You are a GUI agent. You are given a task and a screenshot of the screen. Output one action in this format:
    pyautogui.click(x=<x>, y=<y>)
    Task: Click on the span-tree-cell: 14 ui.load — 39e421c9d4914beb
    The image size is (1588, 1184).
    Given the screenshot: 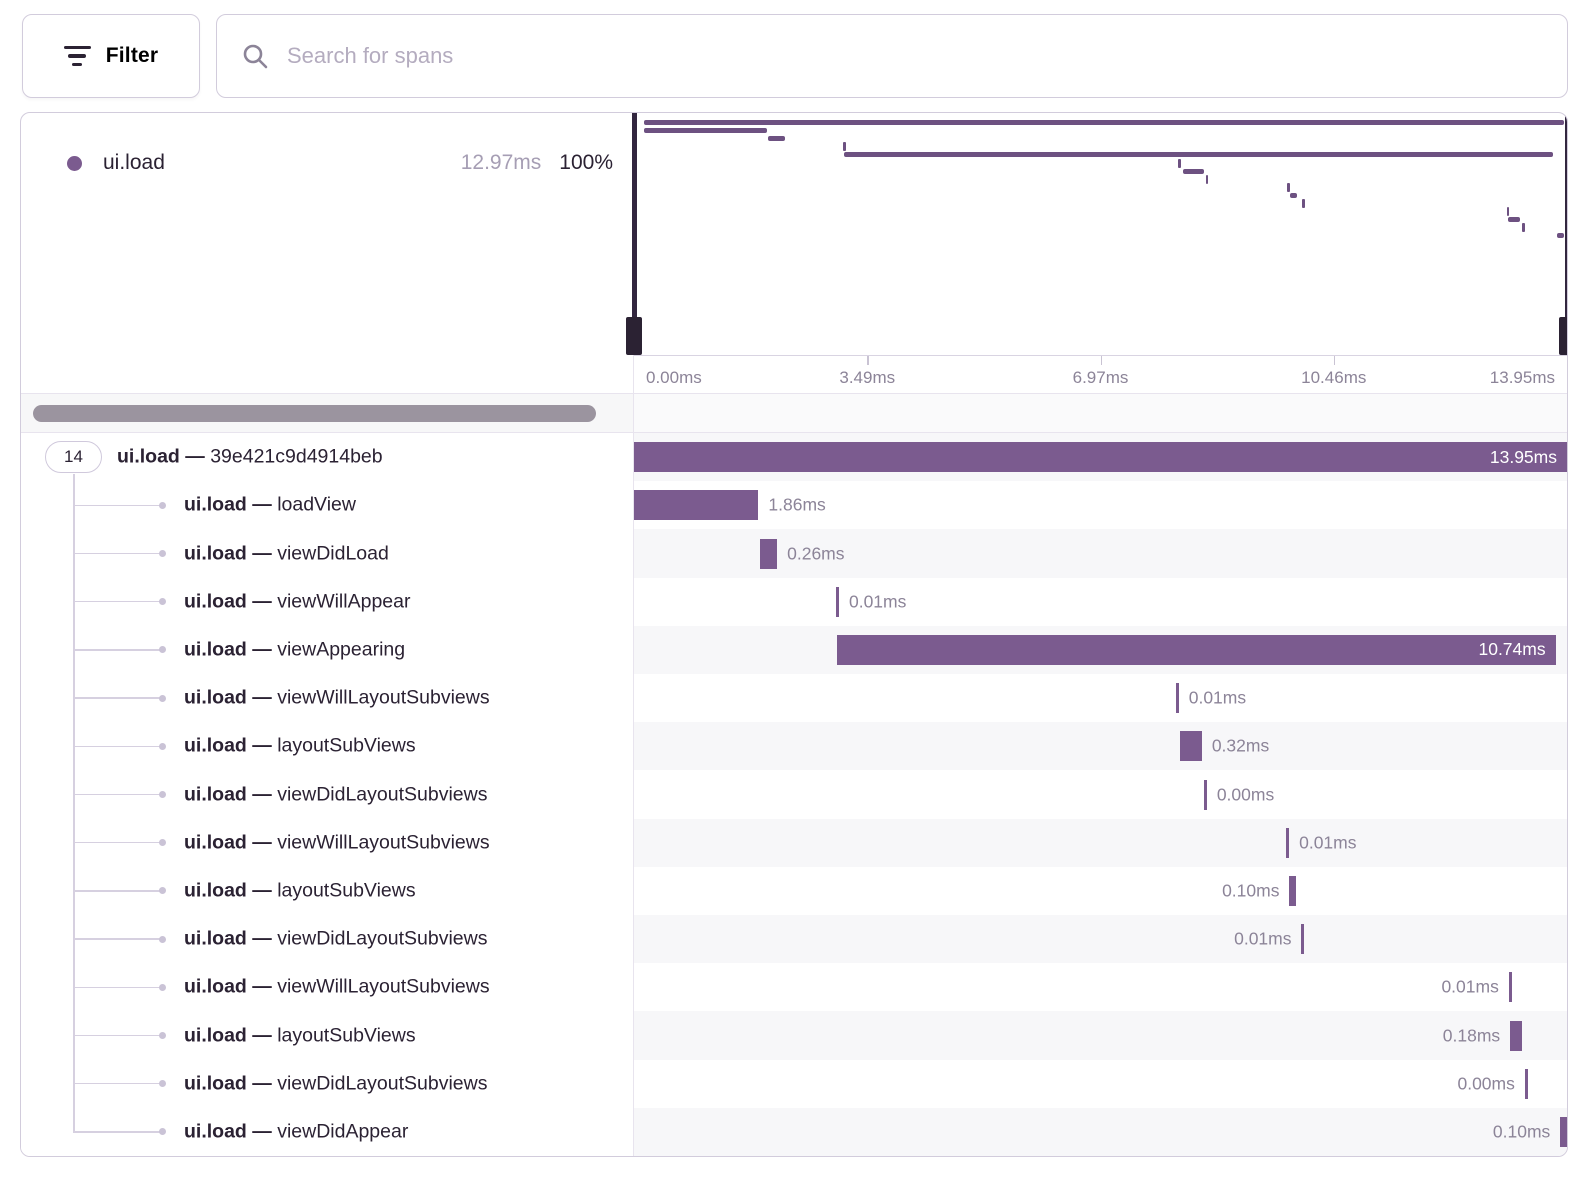 What is the action you would take?
    pyautogui.click(x=327, y=457)
    